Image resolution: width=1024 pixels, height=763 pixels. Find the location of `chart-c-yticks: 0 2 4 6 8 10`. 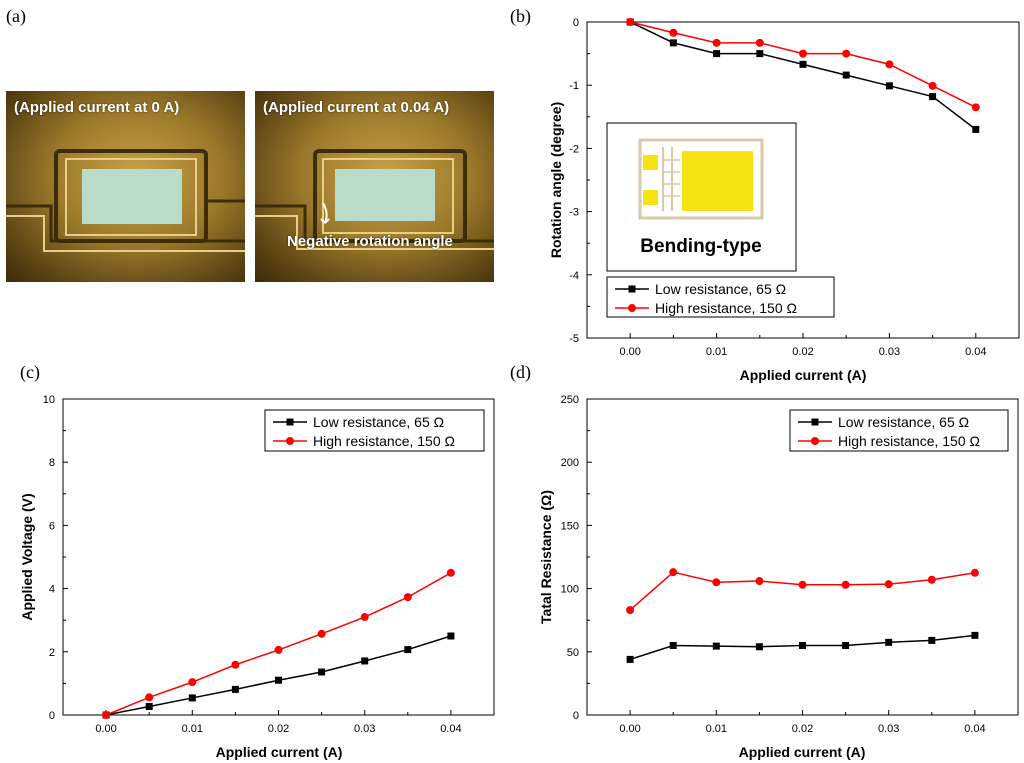

chart-c-yticks: 0 2 4 6 8 10 is located at coordinates (55, 558).